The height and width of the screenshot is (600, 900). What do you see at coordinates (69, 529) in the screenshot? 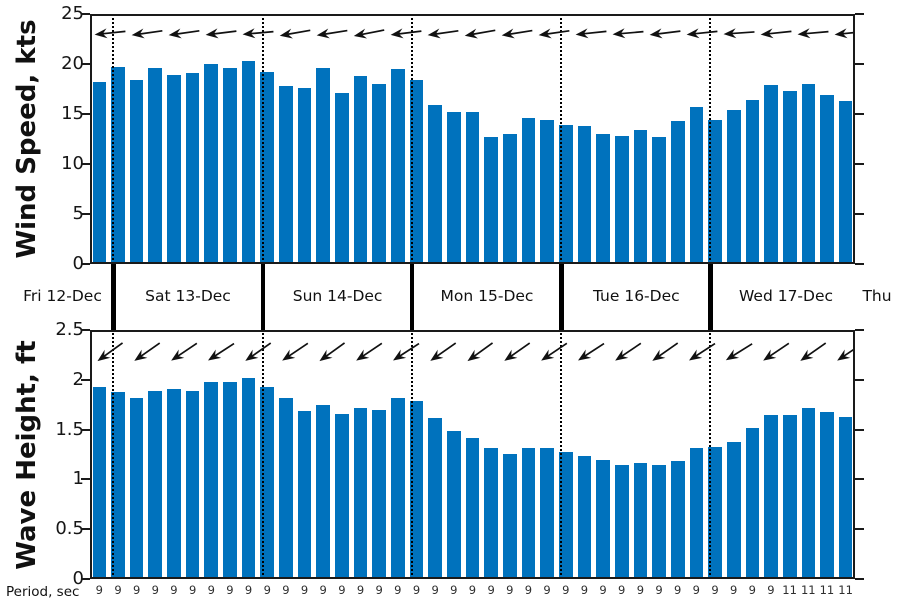
I see `y-tick-label: 0.5` at bounding box center [69, 529].